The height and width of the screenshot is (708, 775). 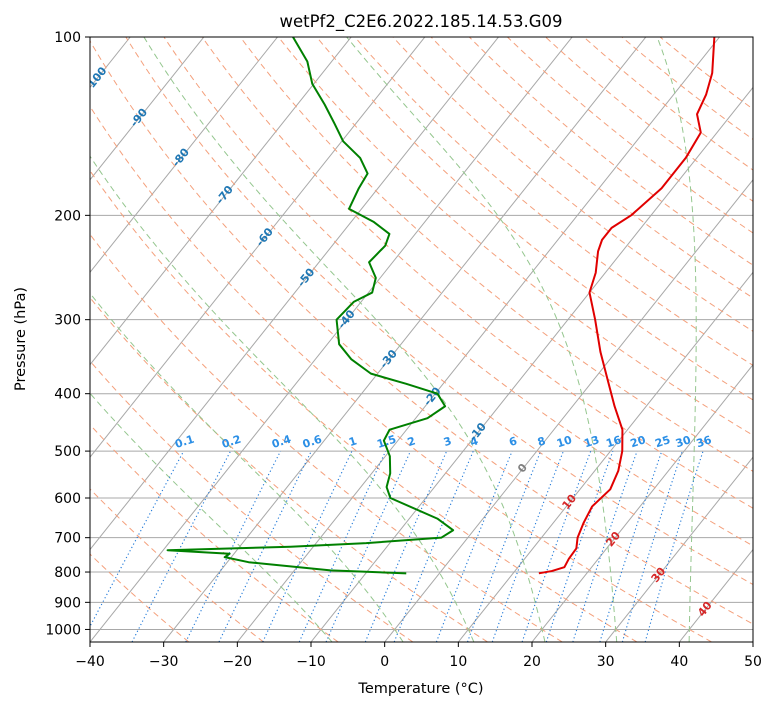 I want to click on isotherm-label: 10, so click(x=569, y=502).